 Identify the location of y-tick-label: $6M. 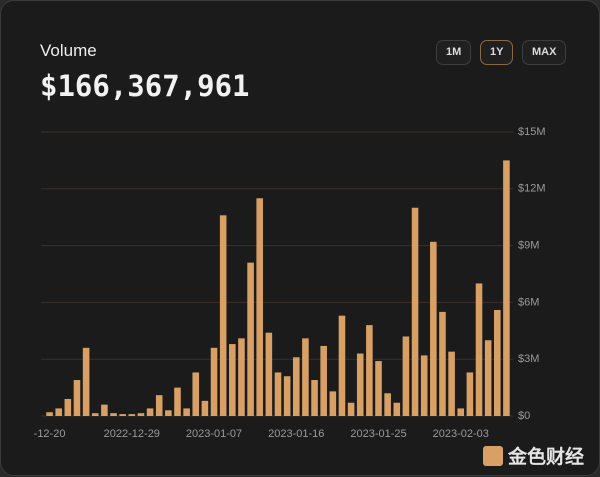
(528, 302).